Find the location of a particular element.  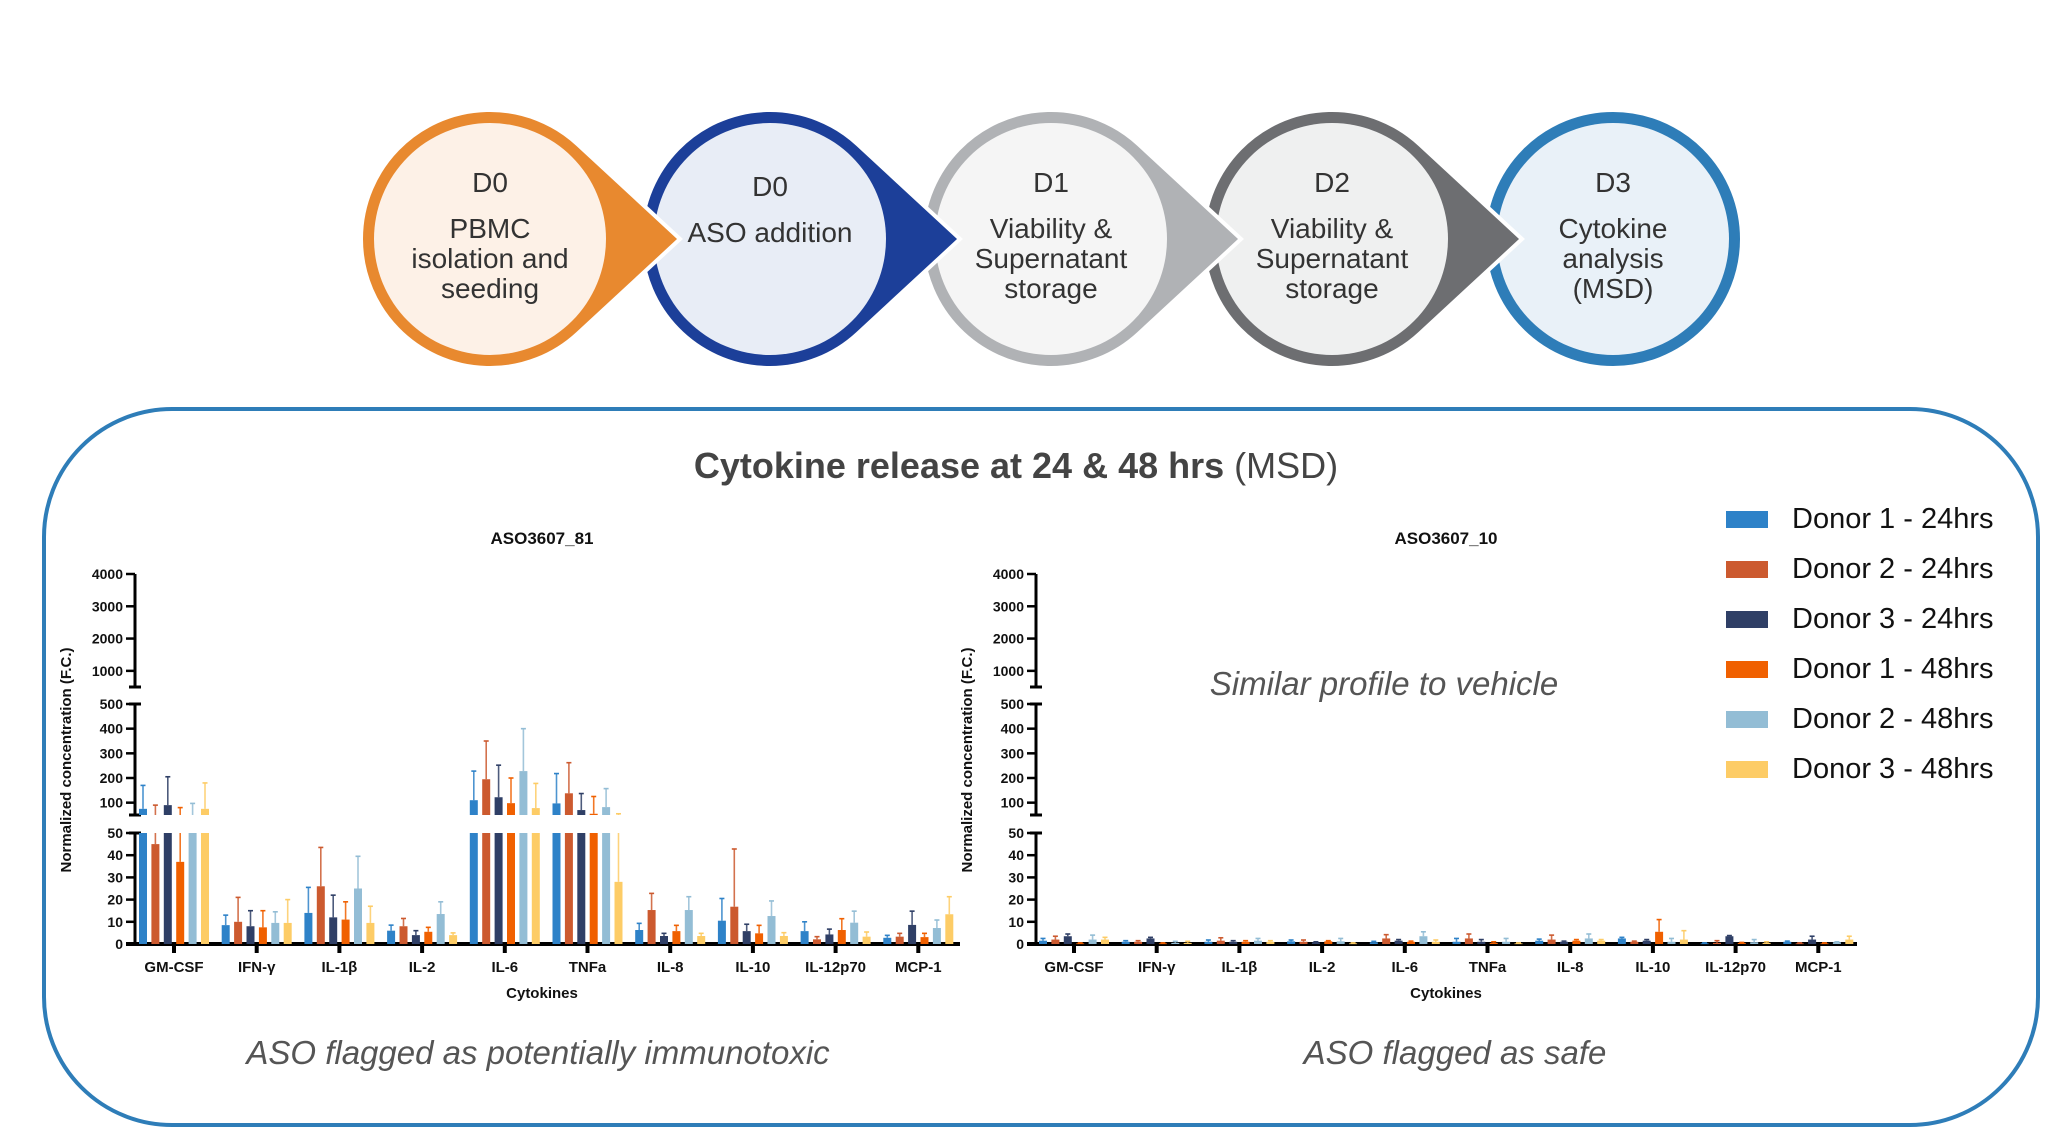

y-tick-label: 400 is located at coordinates (112, 729).